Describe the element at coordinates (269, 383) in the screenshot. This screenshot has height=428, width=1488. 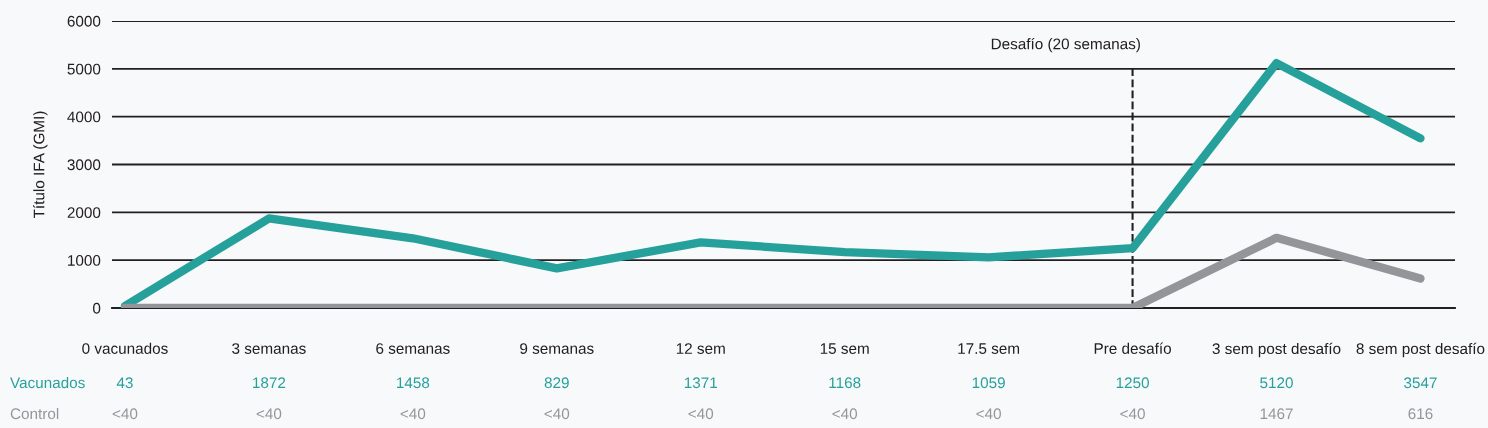
I see `data-label: 1872` at that location.